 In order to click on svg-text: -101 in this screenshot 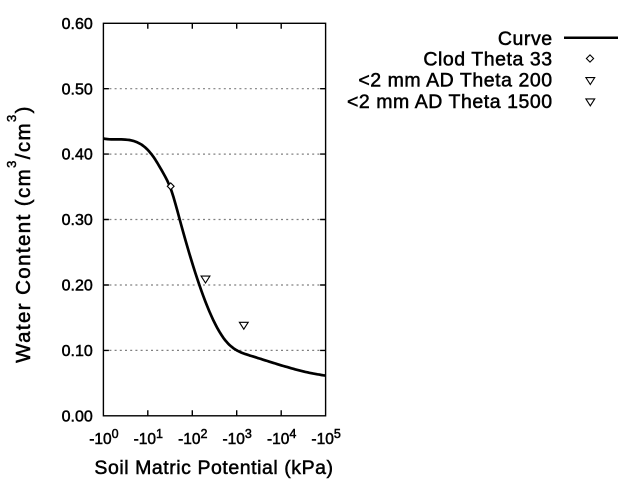, I will do `click(148, 437)`.